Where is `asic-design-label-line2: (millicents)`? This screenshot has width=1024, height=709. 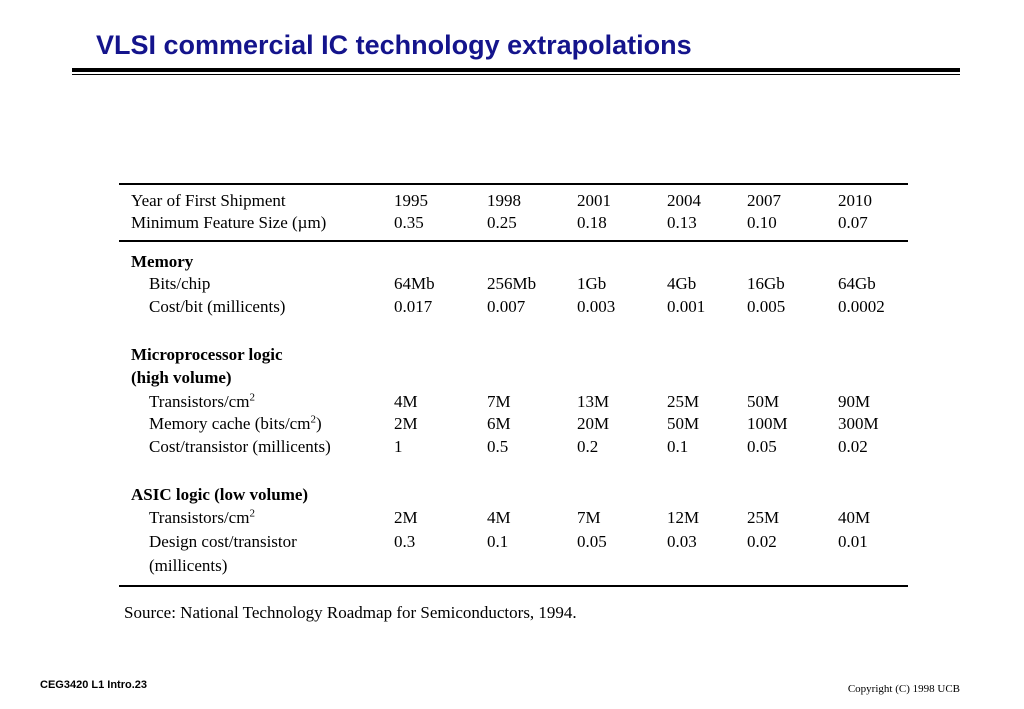 asic-design-label-line2: (millicents) is located at coordinates (188, 565).